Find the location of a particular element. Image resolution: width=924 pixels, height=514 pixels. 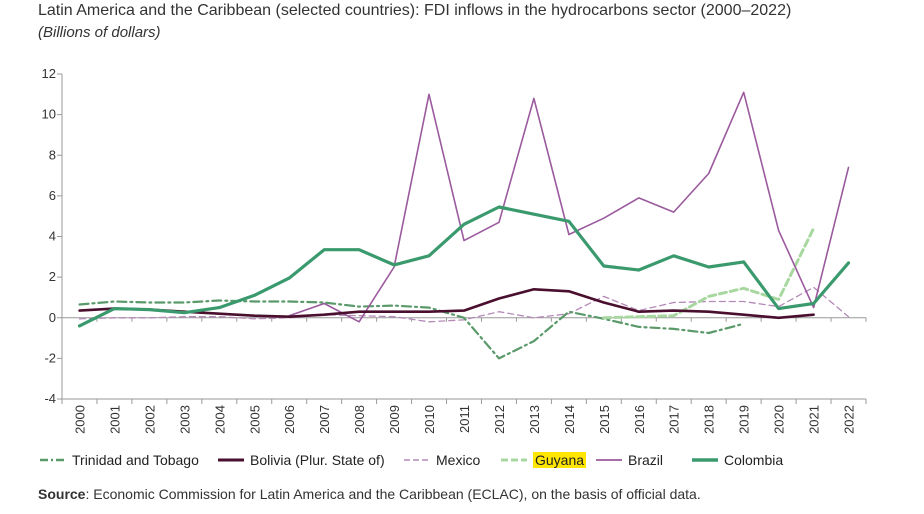

legend-label: Trinidad and Tobago is located at coordinates (135, 460).